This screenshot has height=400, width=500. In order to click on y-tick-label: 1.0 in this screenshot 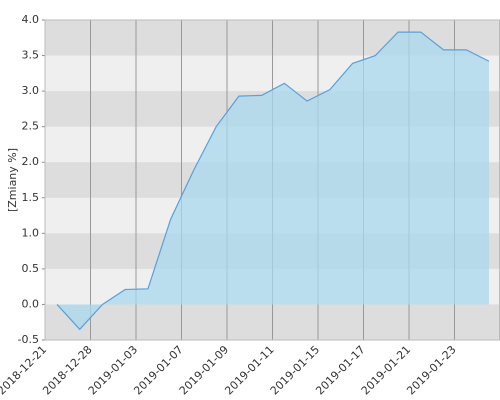, I will do `click(31, 232)`.